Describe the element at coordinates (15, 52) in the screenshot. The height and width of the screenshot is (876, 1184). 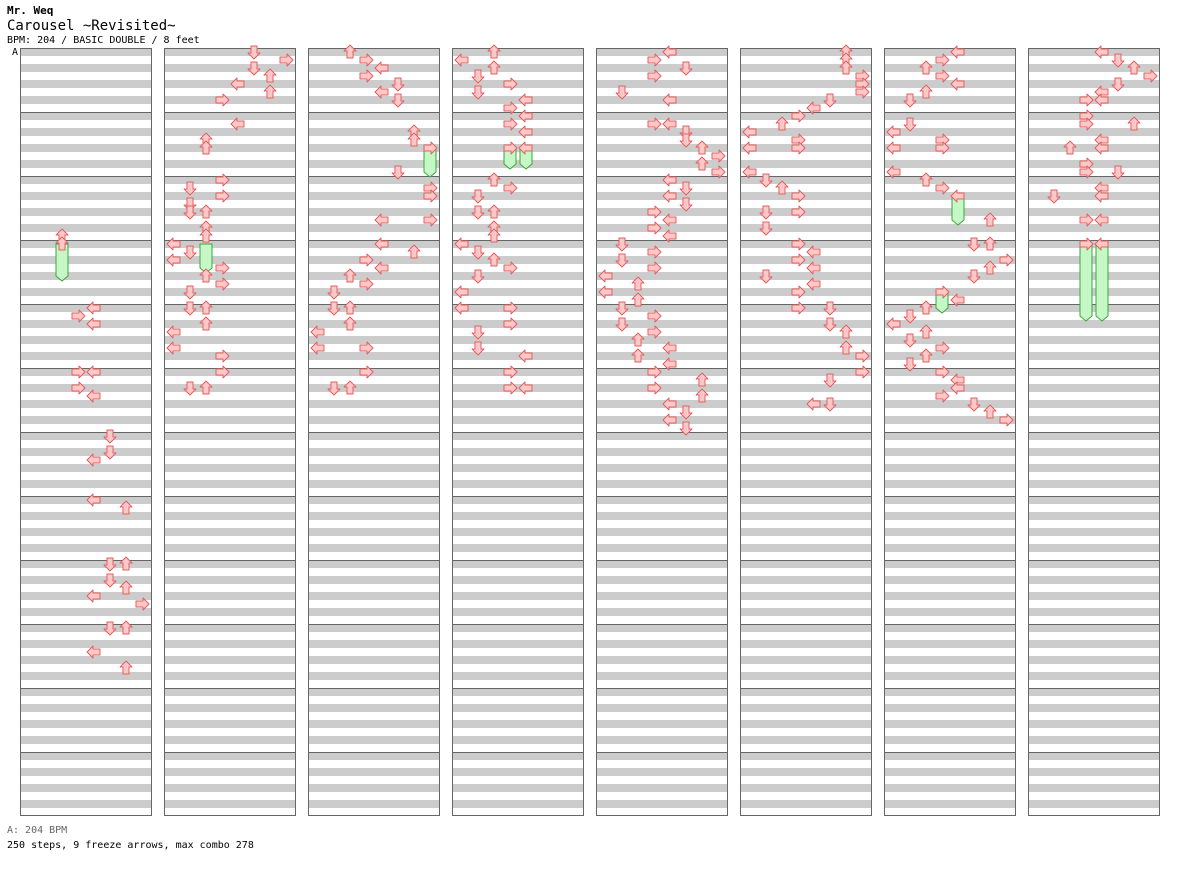
I see `bpm-marker-label: A` at that location.